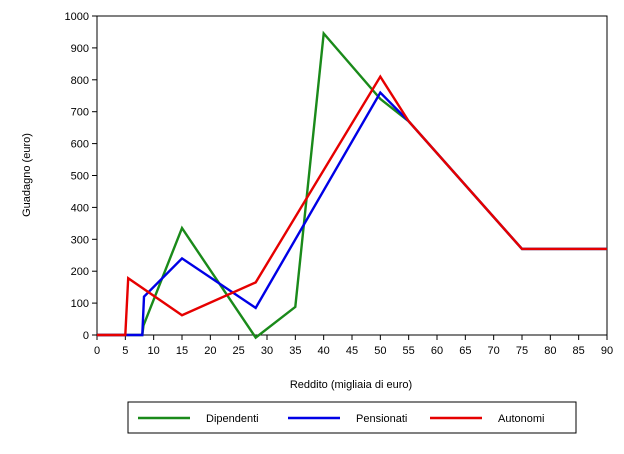  Describe the element at coordinates (80, 208) in the screenshot. I see `y-tick-label: 400` at that location.